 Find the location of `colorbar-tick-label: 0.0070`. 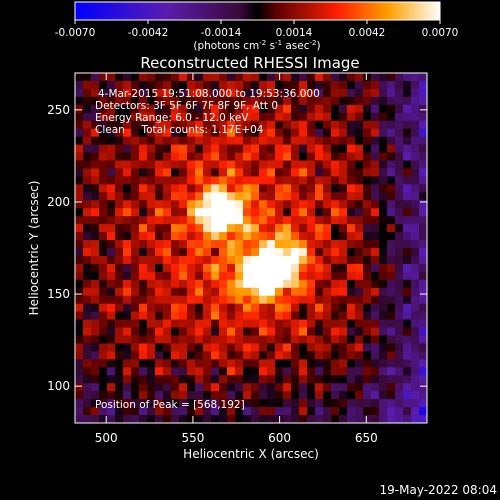

colorbar-tick-label: 0.0070 is located at coordinates (440, 33).